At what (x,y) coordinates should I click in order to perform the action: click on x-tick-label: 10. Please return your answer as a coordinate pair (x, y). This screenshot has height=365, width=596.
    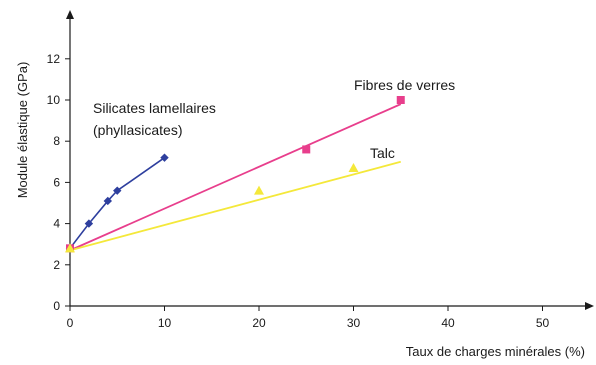
    Looking at the image, I should click on (165, 323).